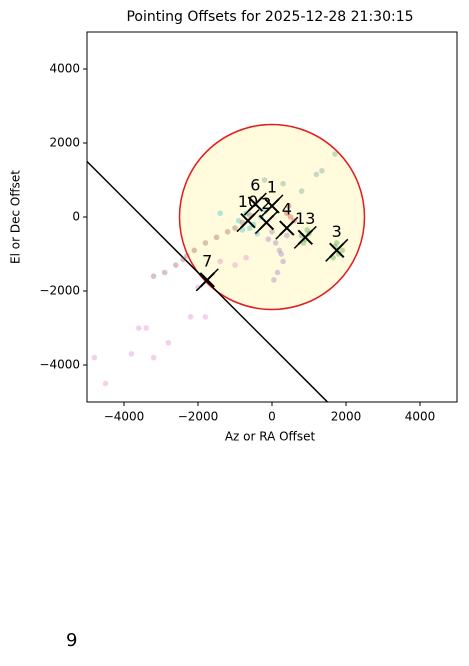  Describe the element at coordinates (76, 217) in the screenshot. I see `y-tick-label: 0` at that location.